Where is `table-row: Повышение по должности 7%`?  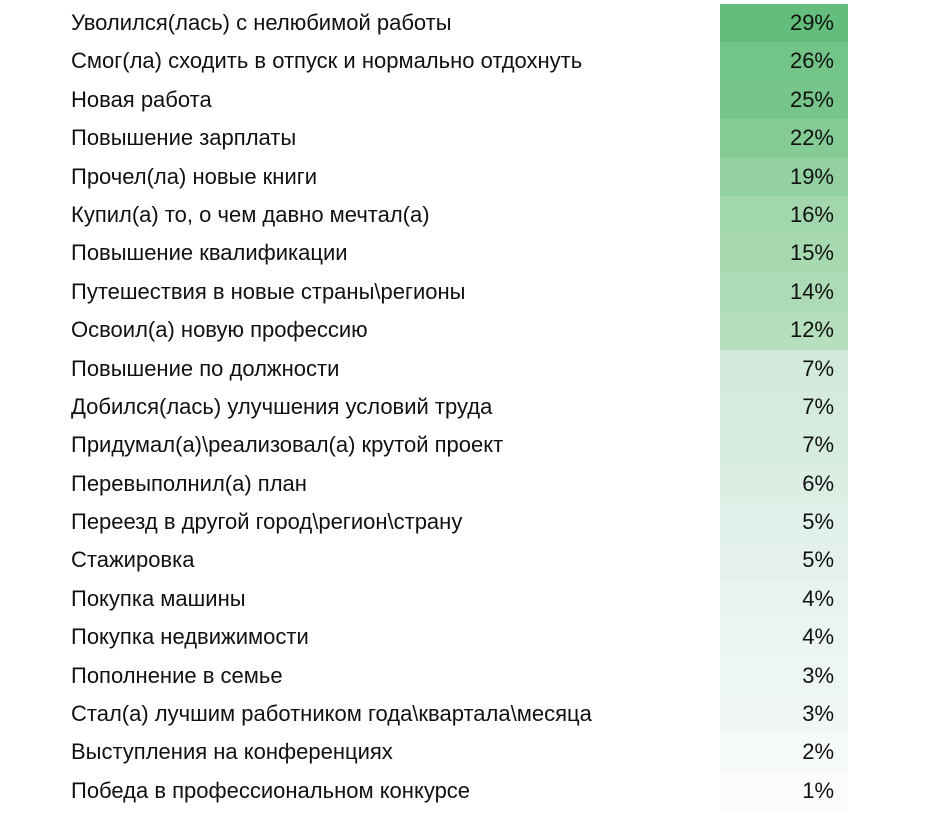
table-row: Повышение по должности 7% is located at coordinates (464, 368).